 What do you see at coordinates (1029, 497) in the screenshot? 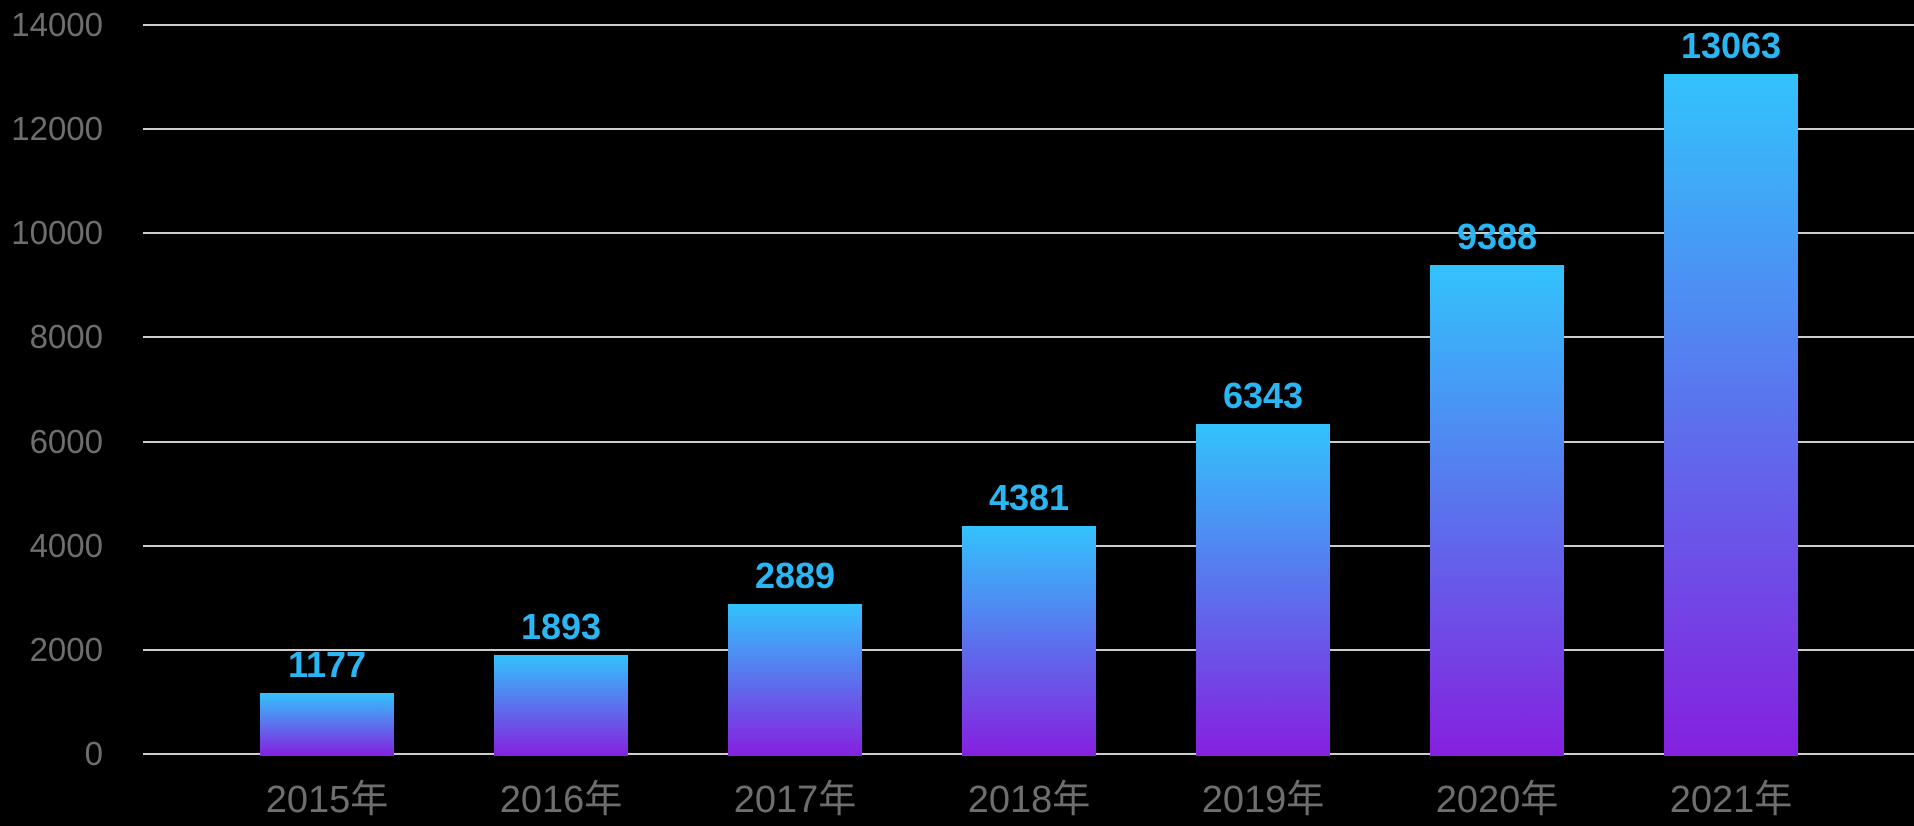
I see `bar-value-label: 4381` at bounding box center [1029, 497].